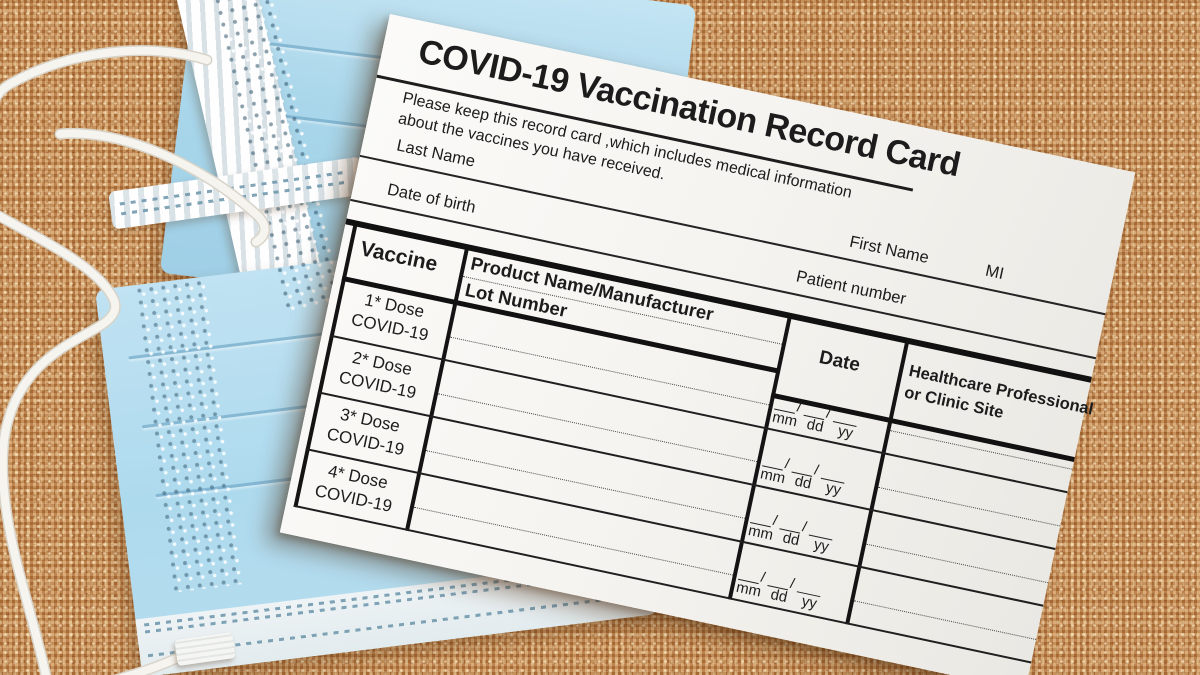 Image resolution: width=1200 pixels, height=675 pixels. I want to click on vaccine-column-header: Vaccine, so click(399, 257).